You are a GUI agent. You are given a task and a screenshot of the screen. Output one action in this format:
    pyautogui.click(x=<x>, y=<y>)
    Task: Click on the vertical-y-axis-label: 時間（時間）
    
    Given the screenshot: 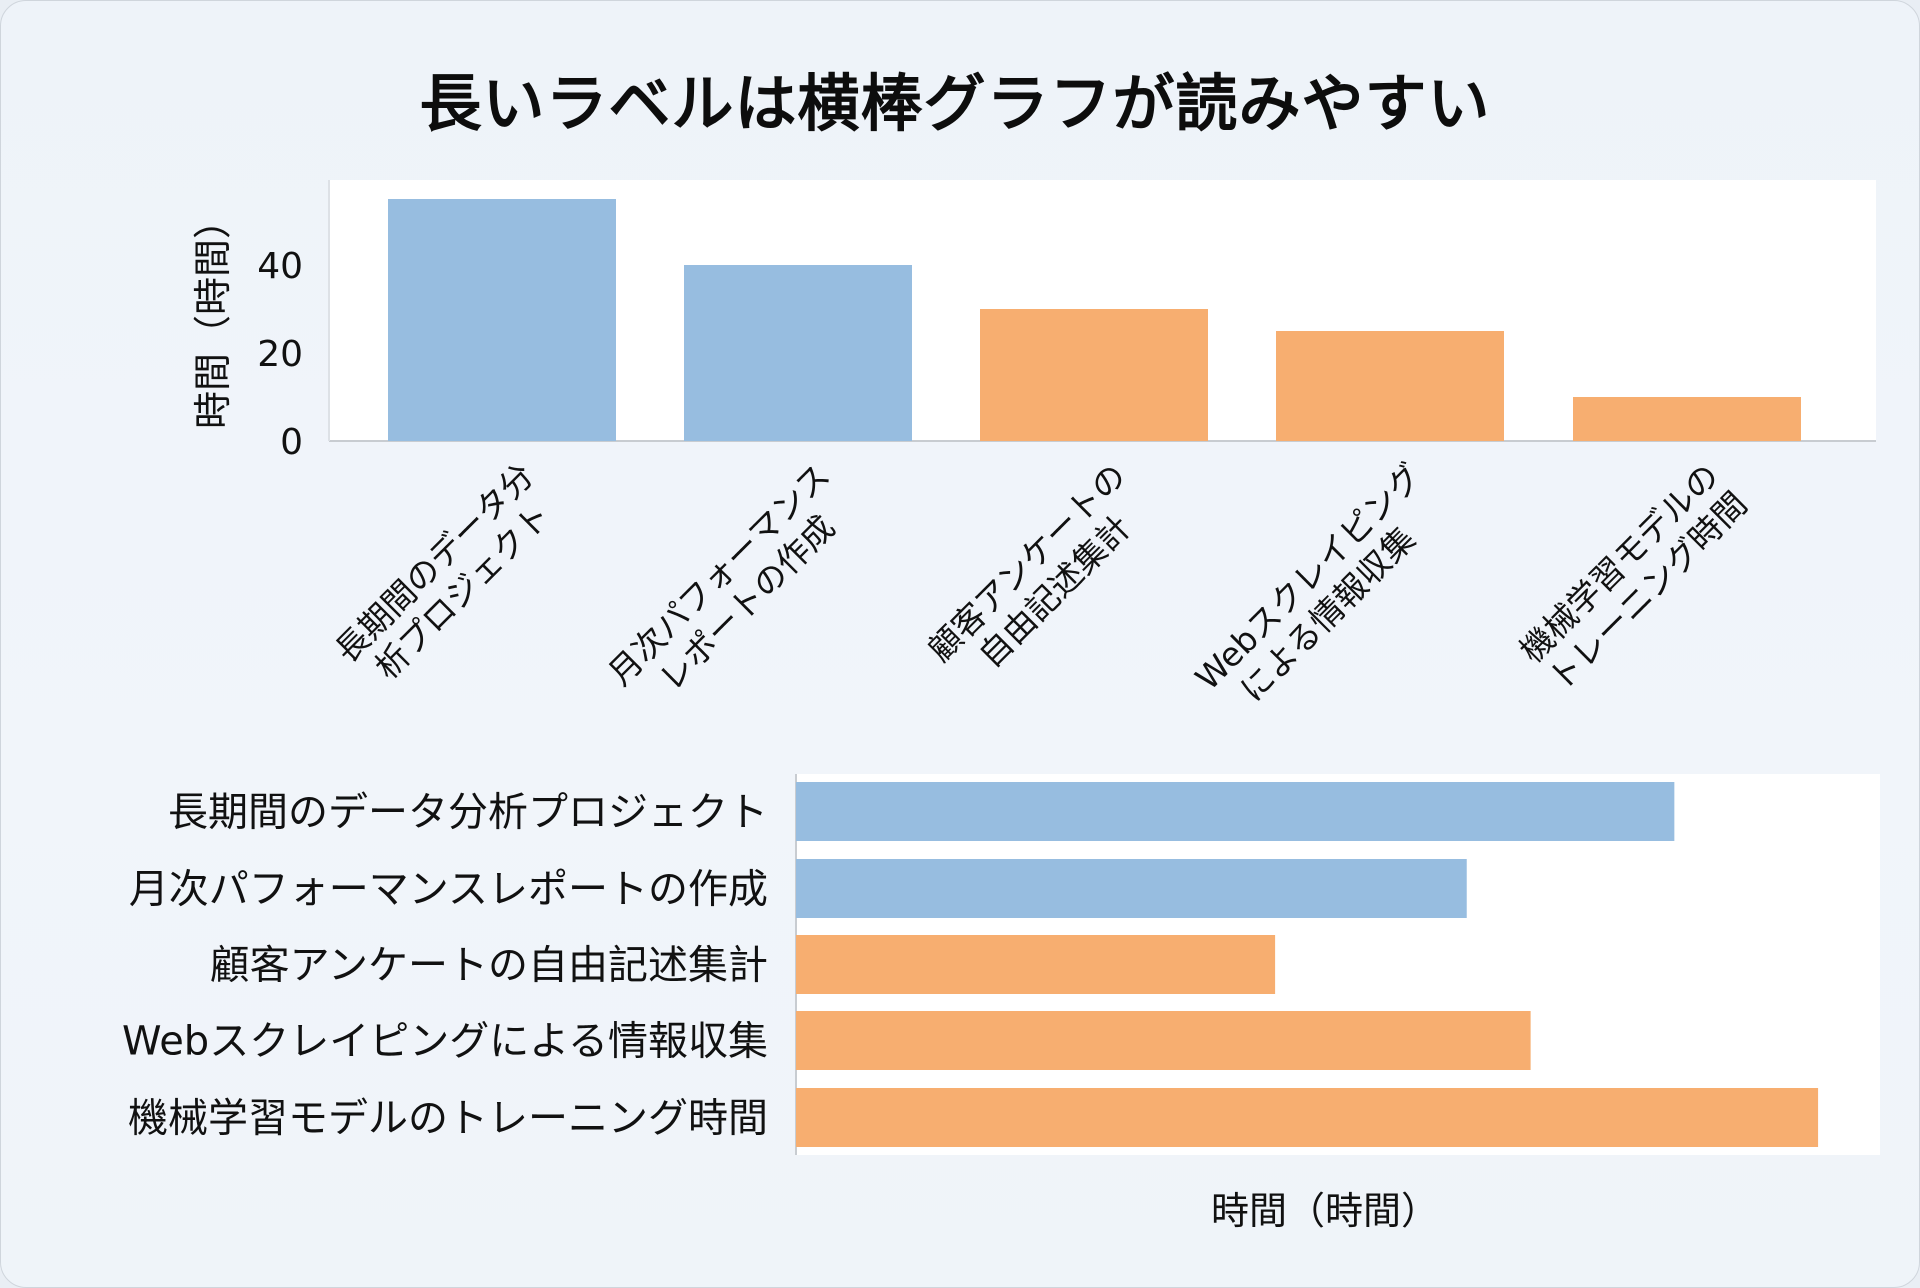 What is the action you would take?
    pyautogui.click(x=213, y=315)
    